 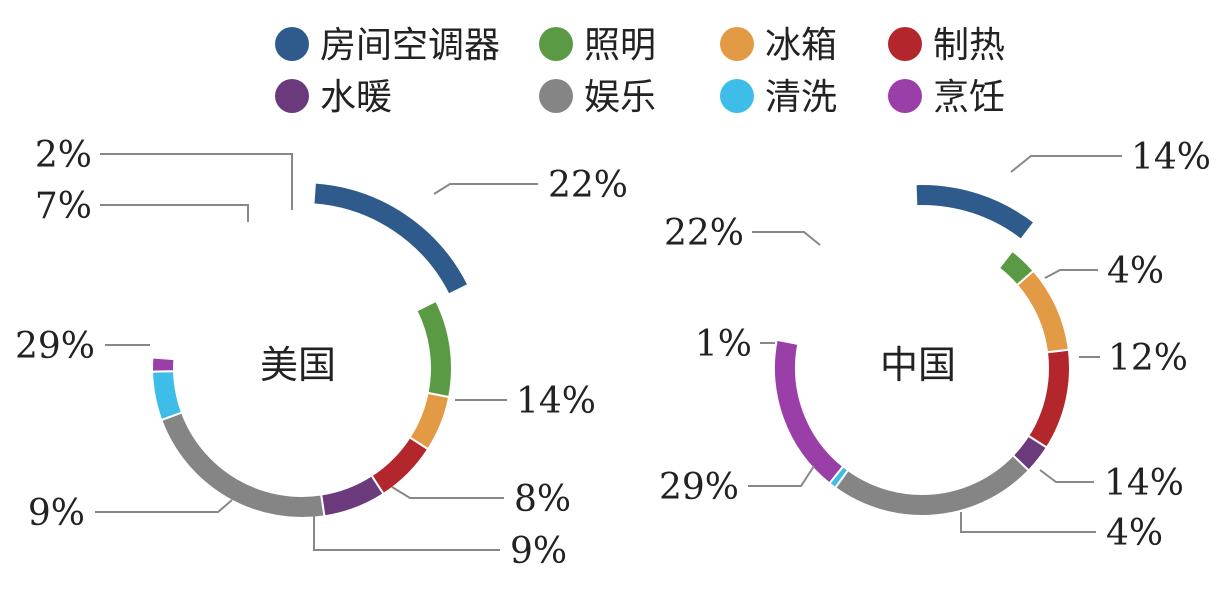 I want to click on donut-slice-水暖, so click(x=352, y=496).